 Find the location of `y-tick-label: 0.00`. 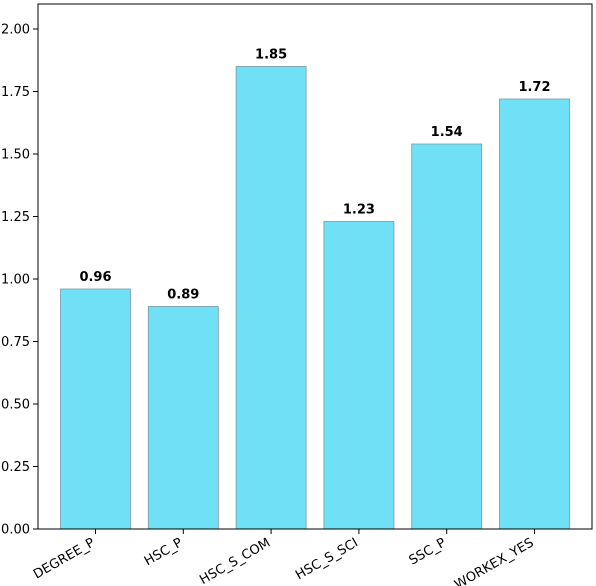

y-tick-label: 0.00 is located at coordinates (15, 530).